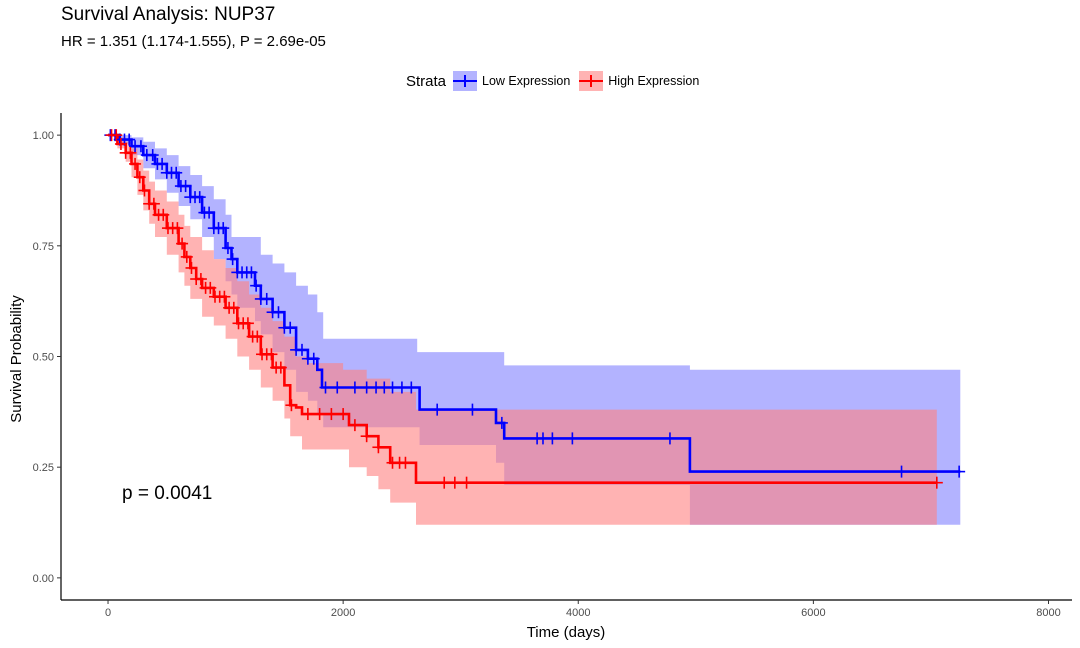  I want to click on x-tick-label: 2000, so click(343, 613).